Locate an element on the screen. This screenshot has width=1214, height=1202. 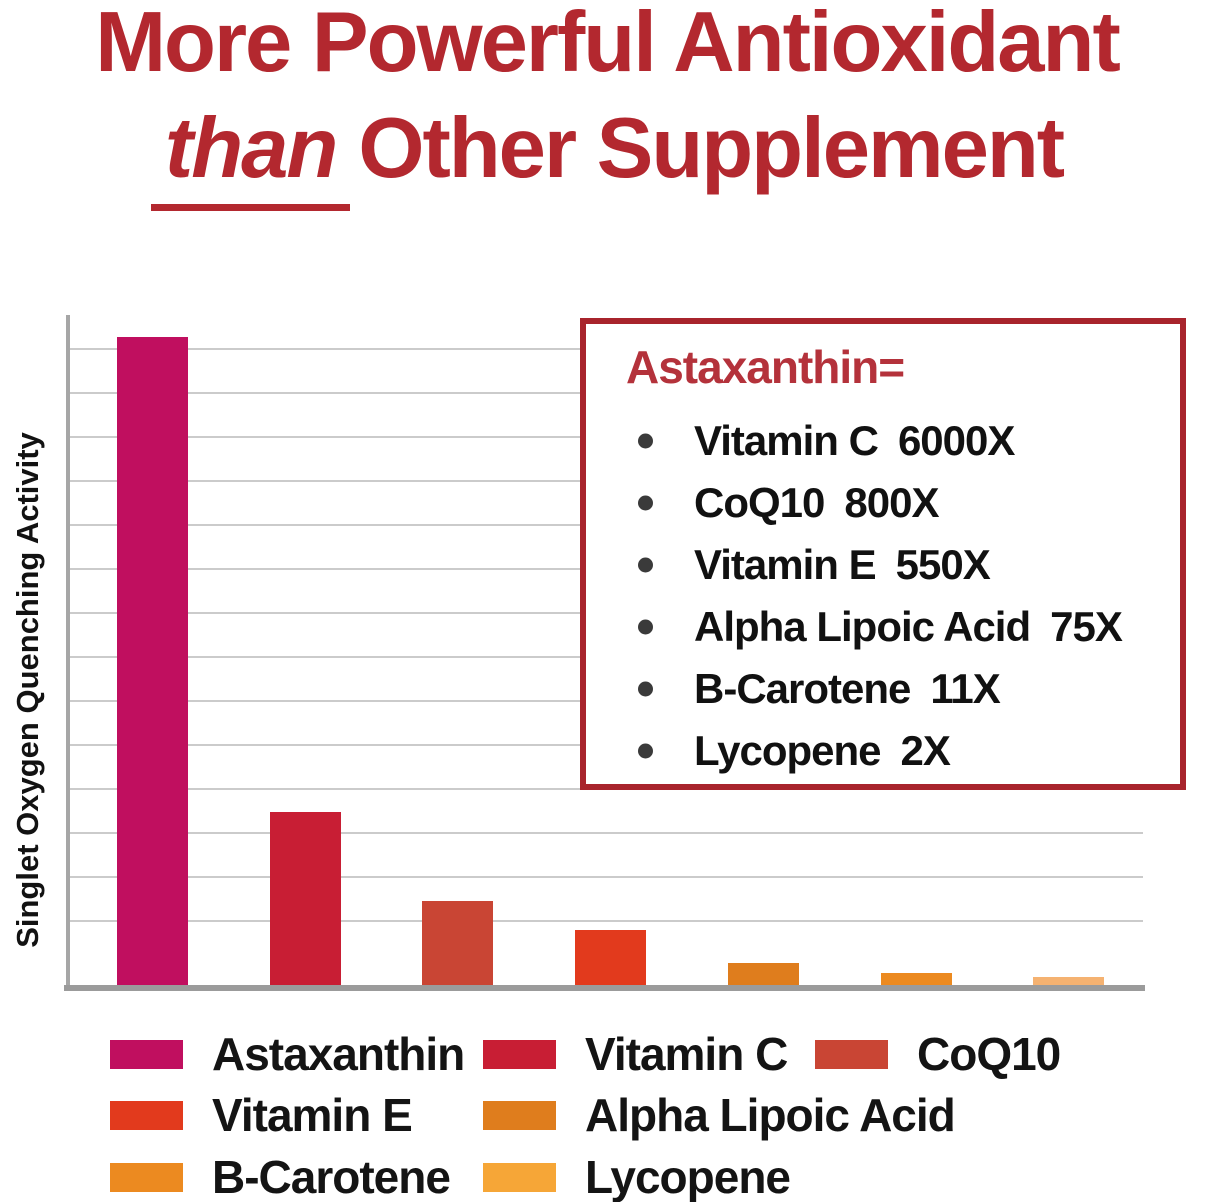
annotation-item-multiplier: 11X is located at coordinates (965, 688).